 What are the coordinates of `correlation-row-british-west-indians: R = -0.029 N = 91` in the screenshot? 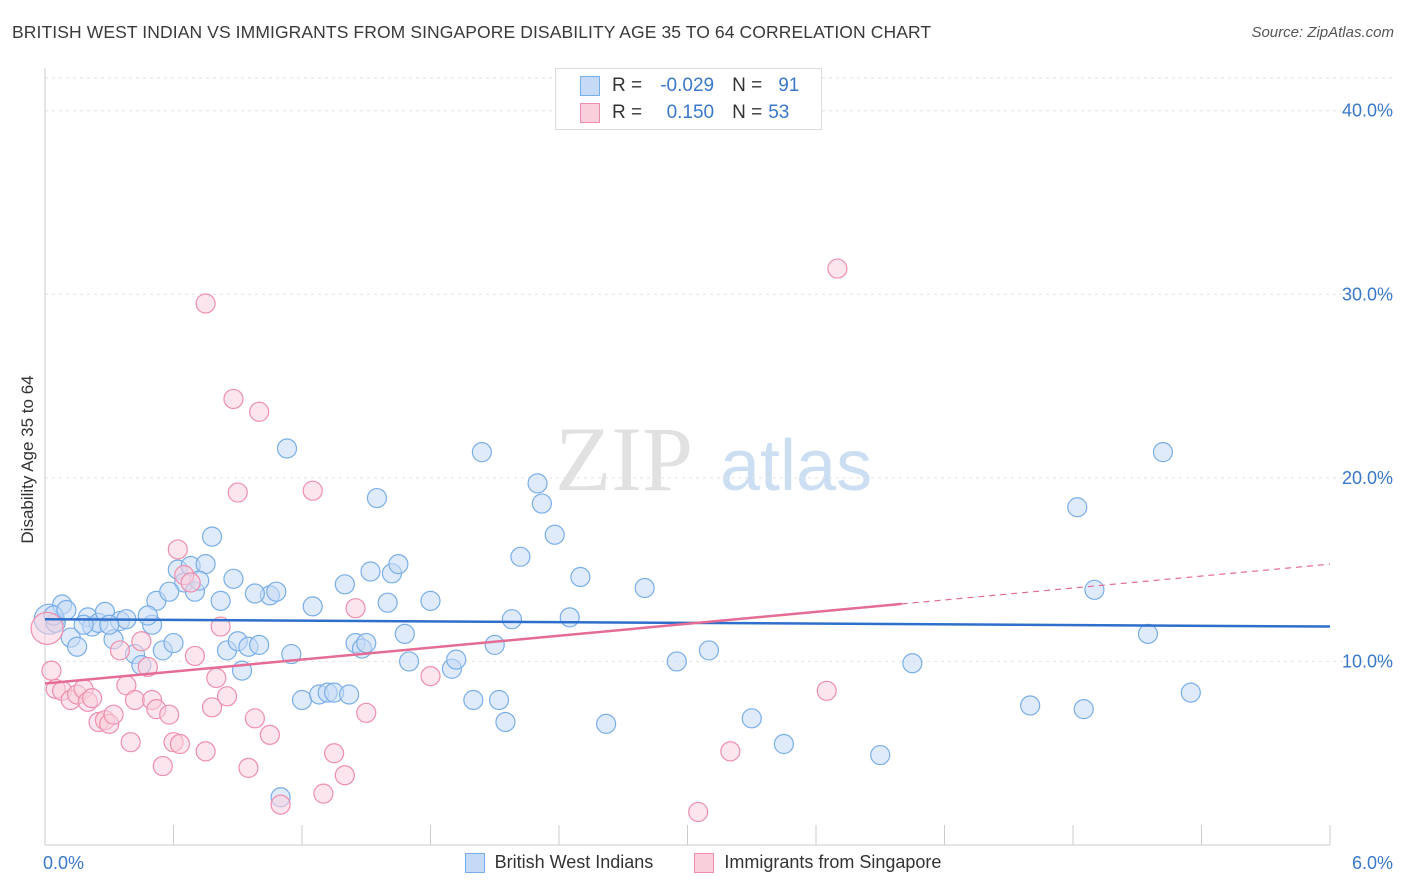 It's located at (689, 86).